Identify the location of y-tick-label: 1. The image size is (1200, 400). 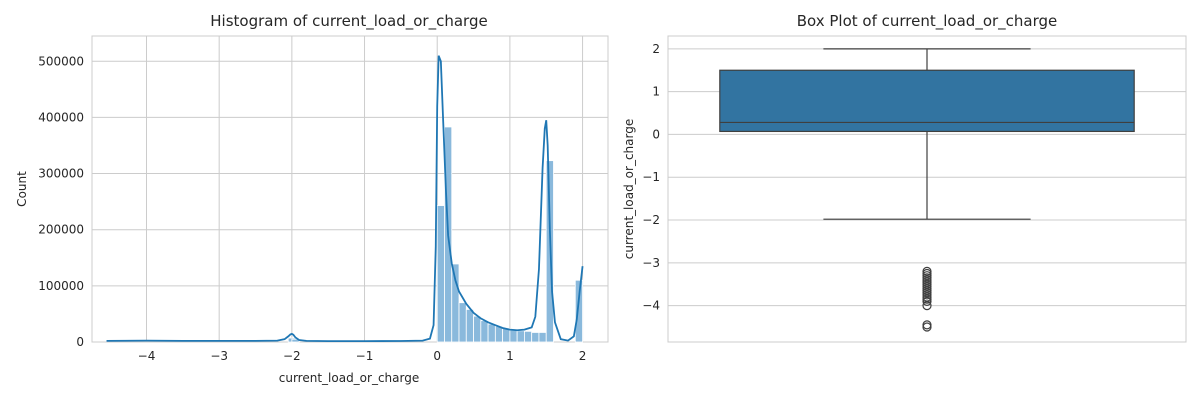
(656, 92).